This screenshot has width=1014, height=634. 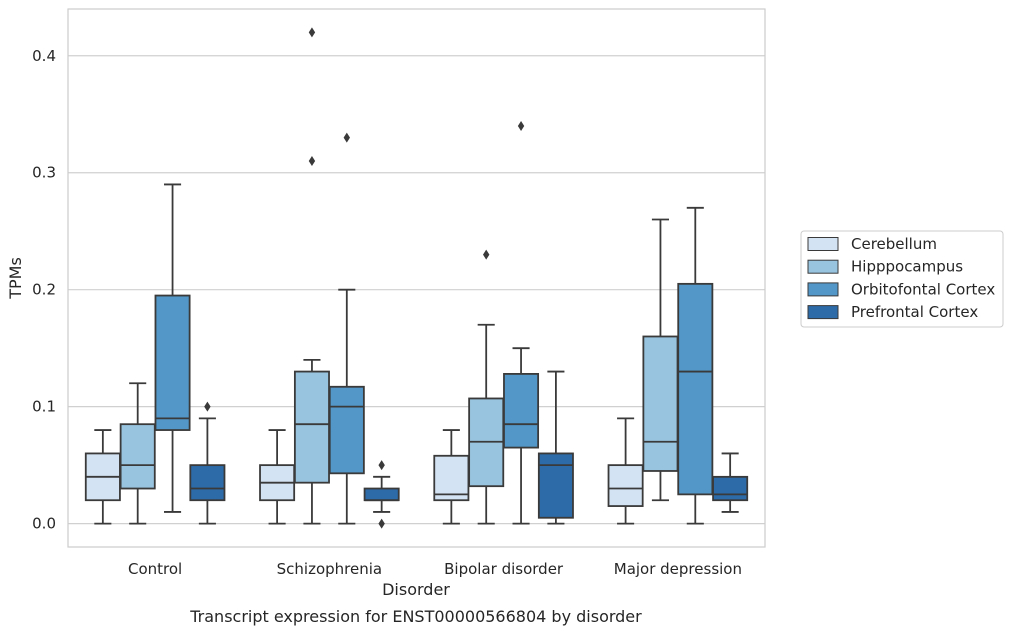 I want to click on y-tick-label: 0.1, so click(x=44, y=407).